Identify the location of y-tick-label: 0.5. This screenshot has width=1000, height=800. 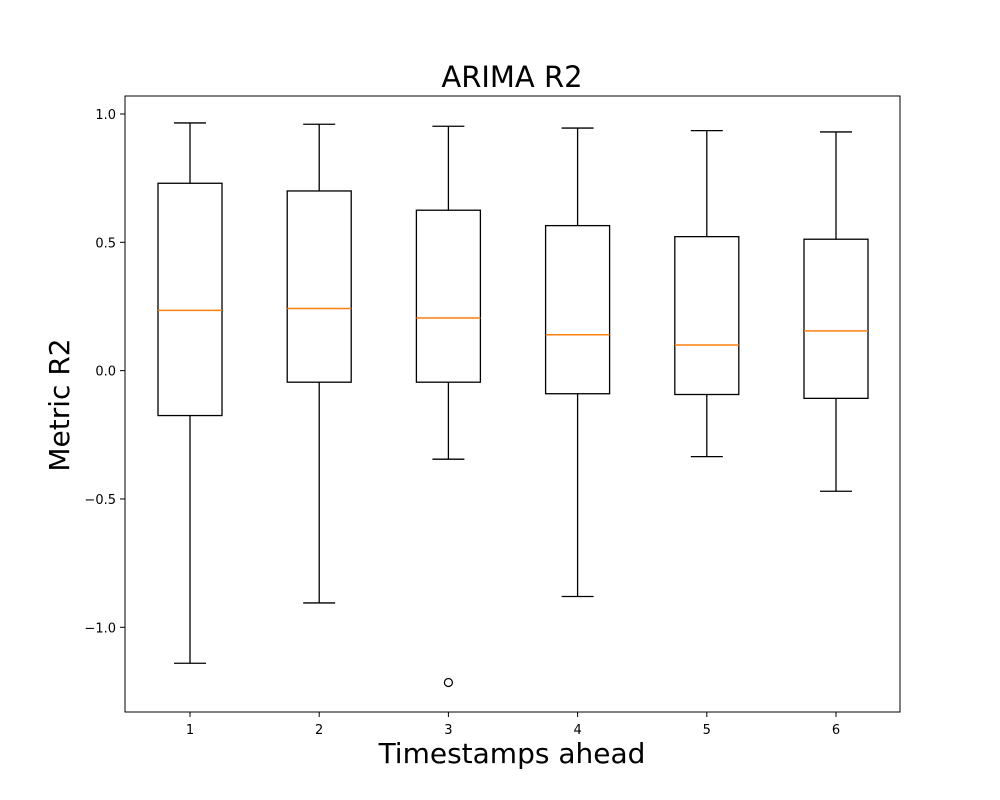
(105, 243).